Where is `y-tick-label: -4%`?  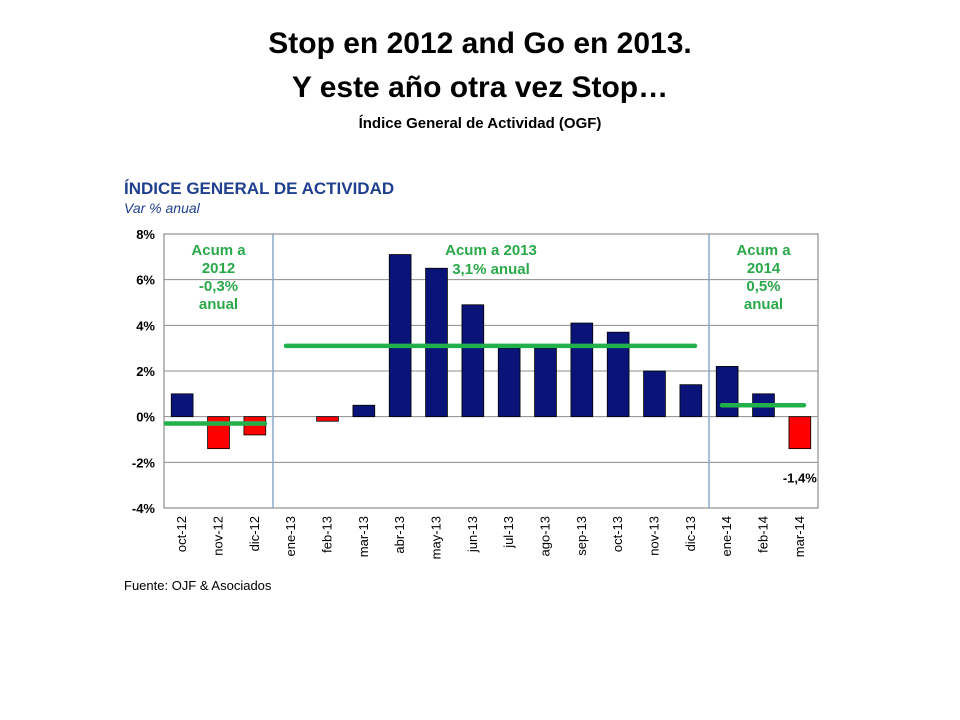 y-tick-label: -4% is located at coordinates (144, 508).